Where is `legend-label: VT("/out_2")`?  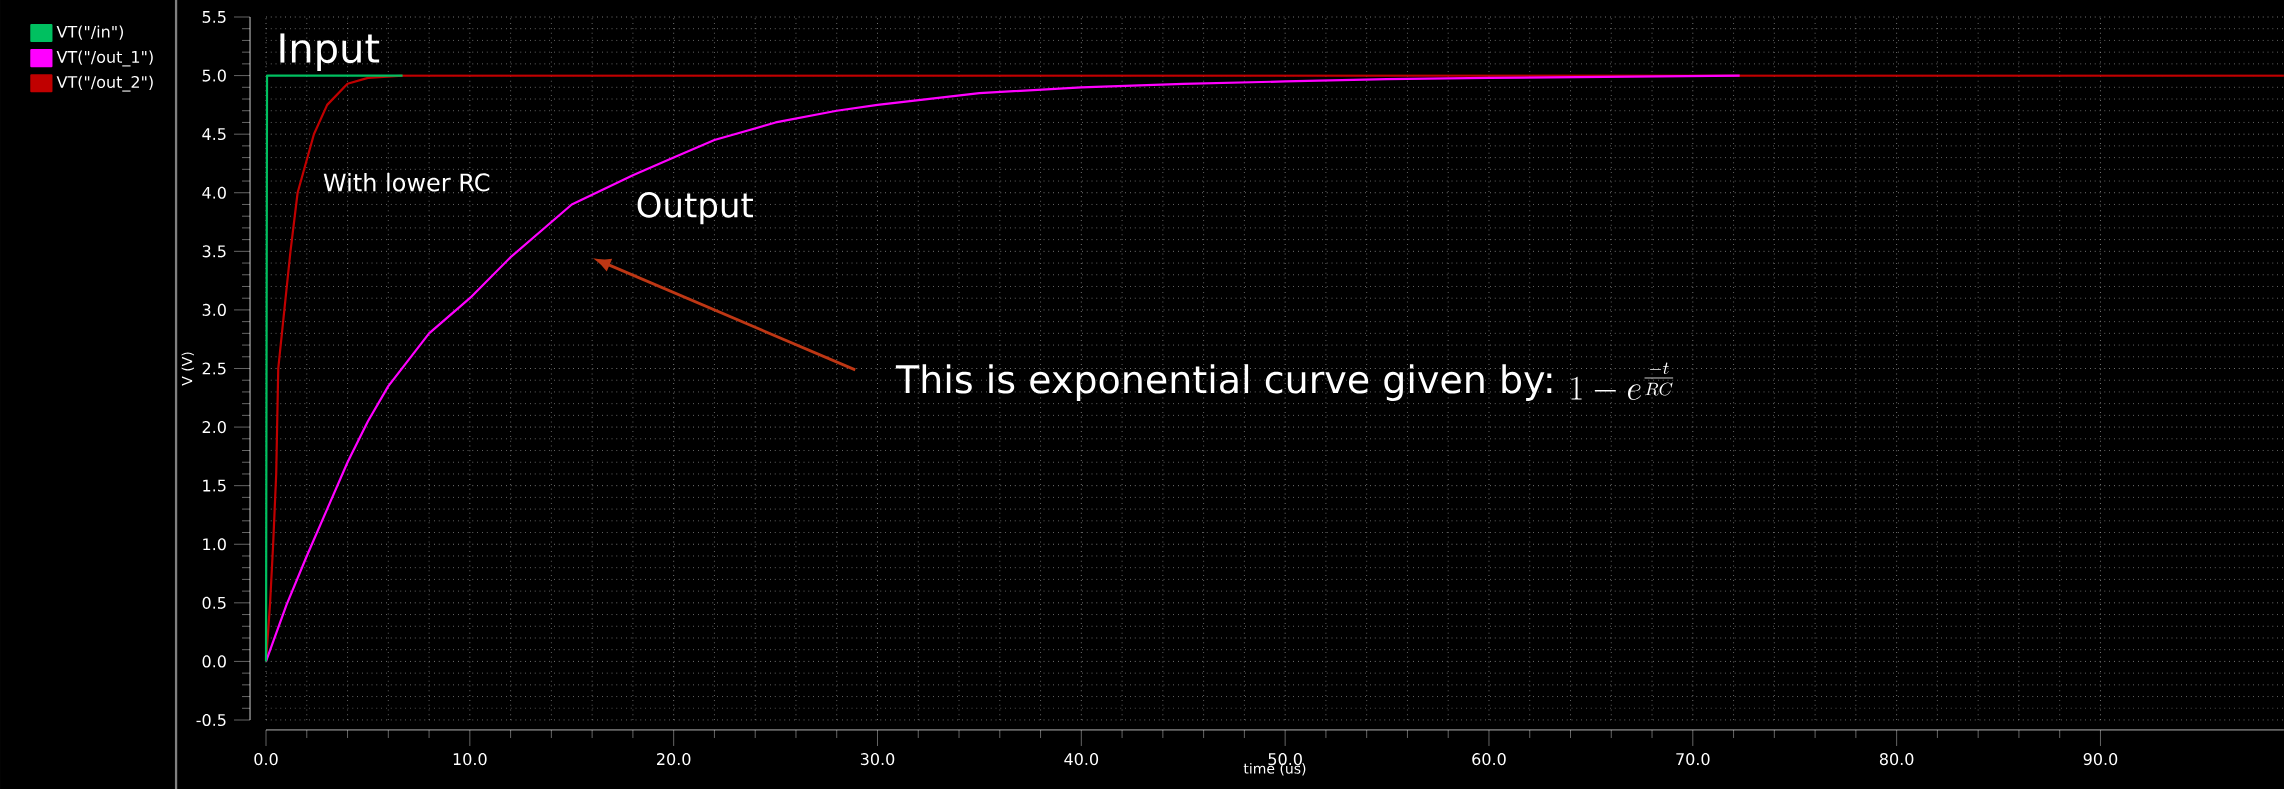 legend-label: VT("/out_2") is located at coordinates (104, 83).